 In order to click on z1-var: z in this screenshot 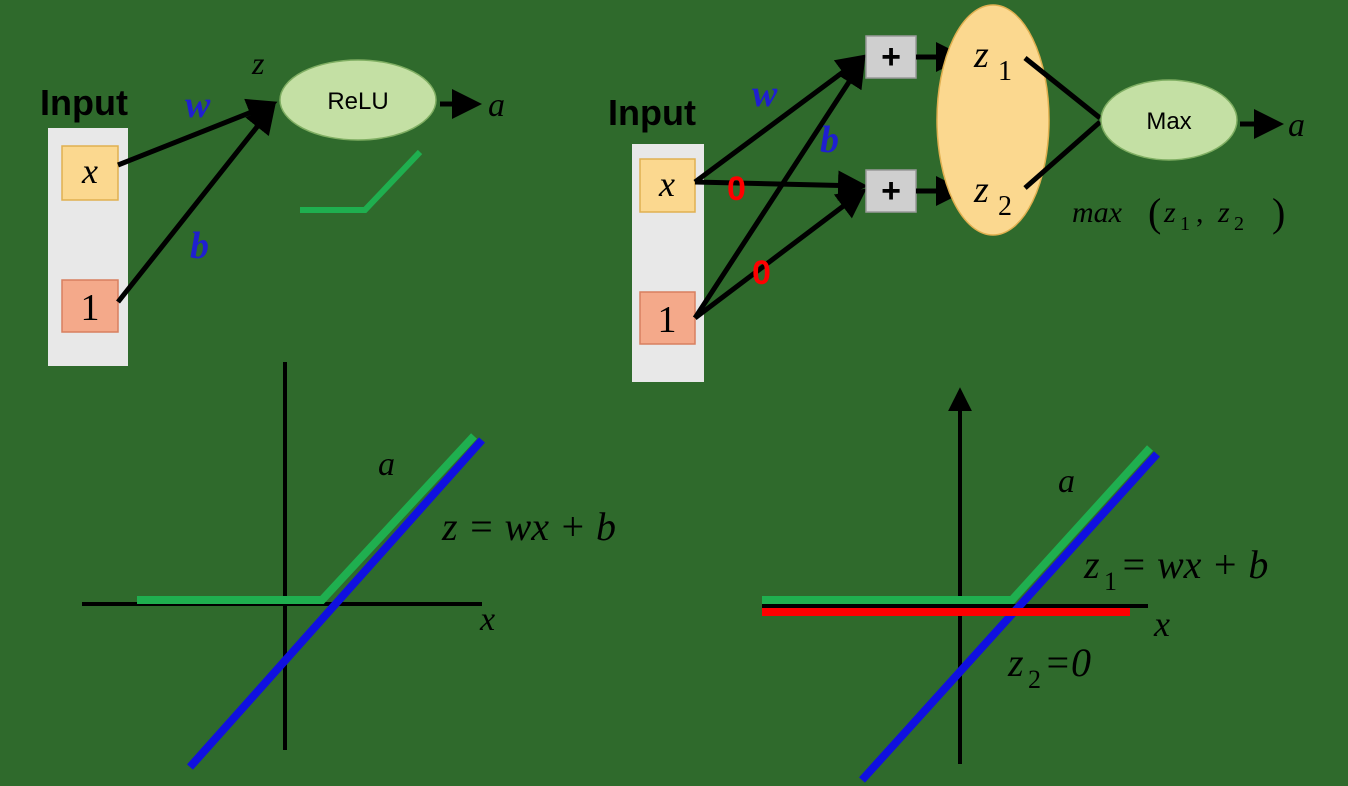, I will do `click(981, 55)`.